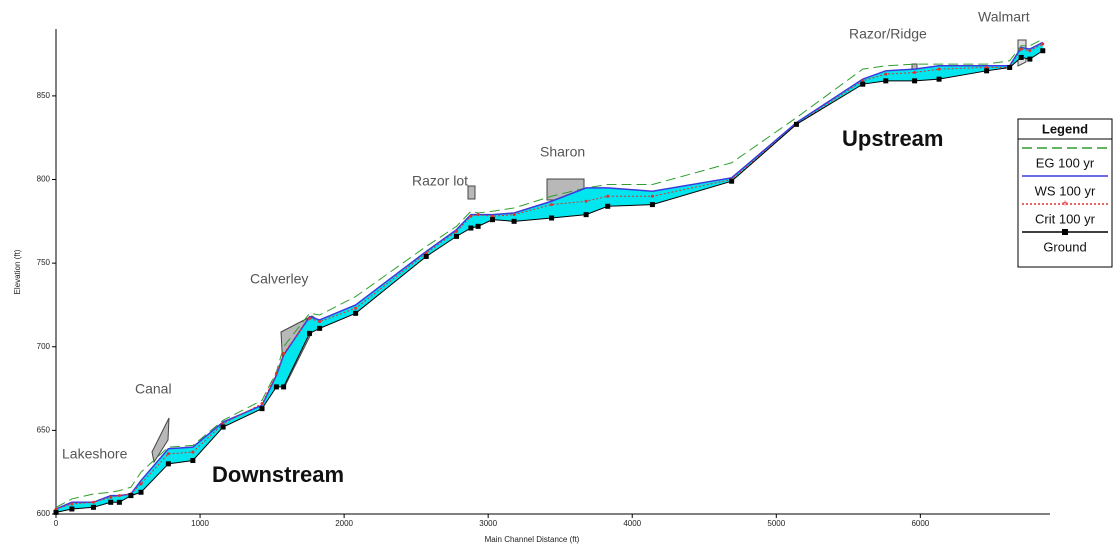 Image resolution: width=1115 pixels, height=544 pixels. I want to click on y-tick-label: 850, so click(44, 95).